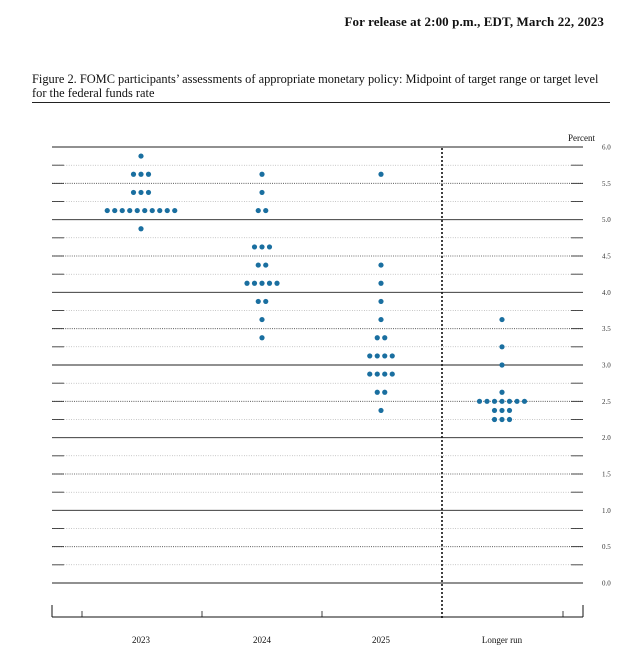 This screenshot has width=635, height=657. What do you see at coordinates (381, 640) in the screenshot?
I see `x-category-label: 2025` at bounding box center [381, 640].